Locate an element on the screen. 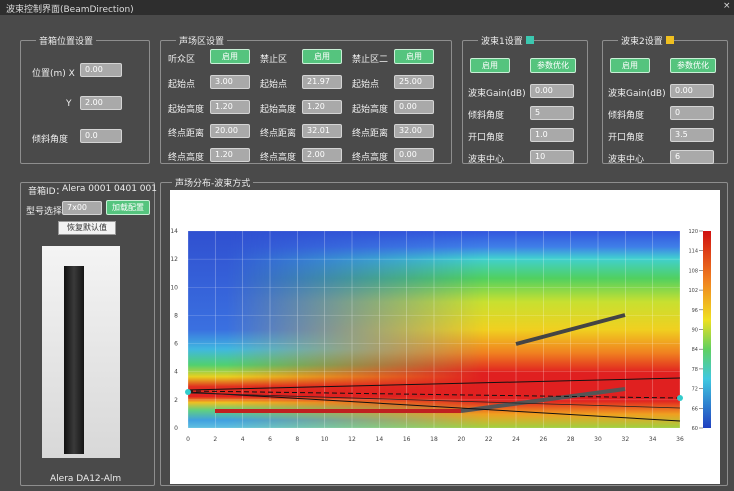  model-label: 型号选择： is located at coordinates (49, 212).